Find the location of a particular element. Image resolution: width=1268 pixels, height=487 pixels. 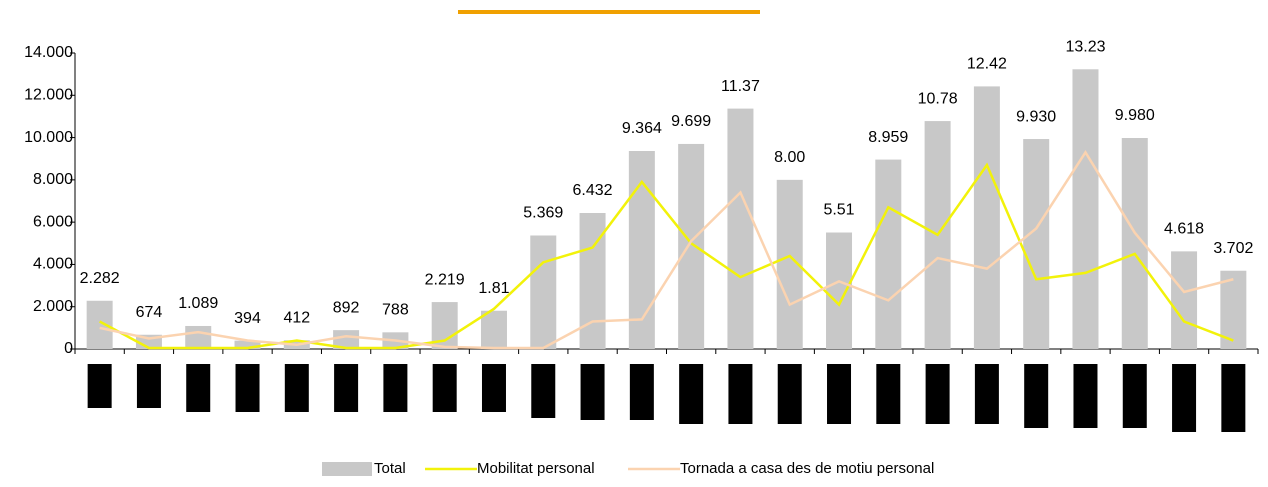

data-label: 8.959 is located at coordinates (888, 137).